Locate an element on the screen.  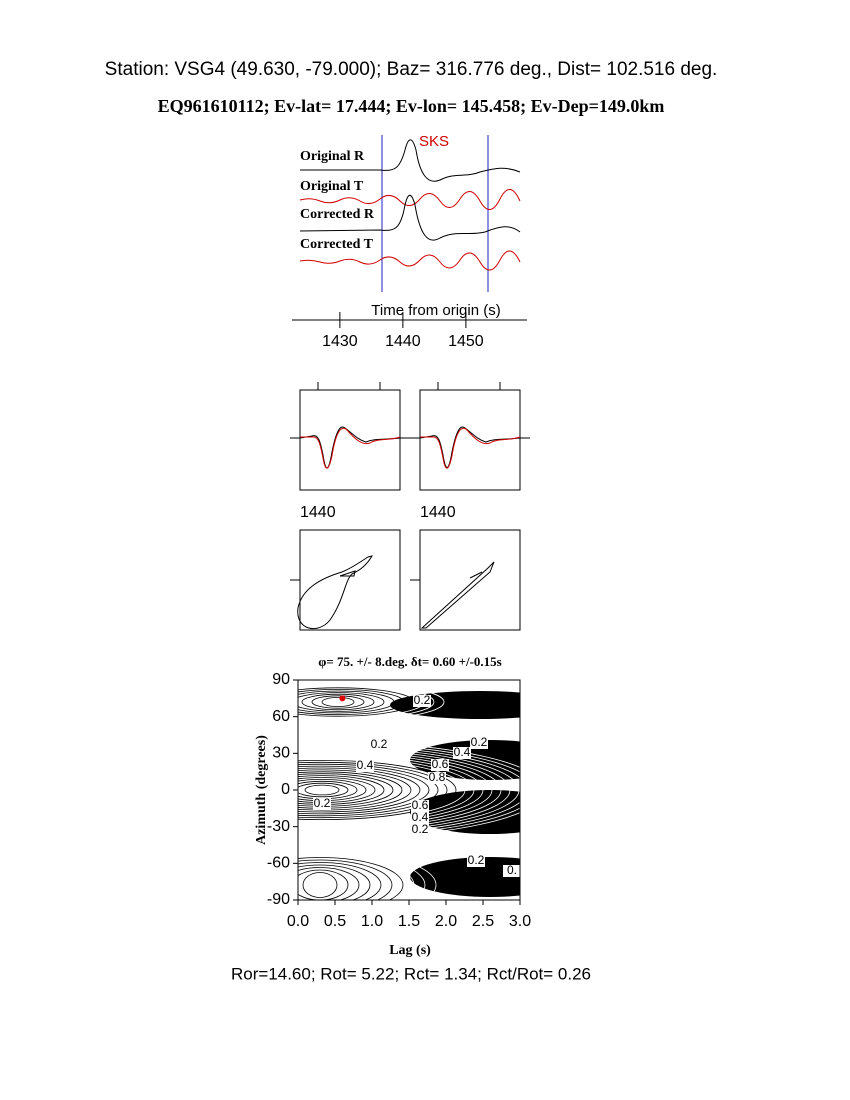
x-tick-label: 1.5 is located at coordinates (409, 921).